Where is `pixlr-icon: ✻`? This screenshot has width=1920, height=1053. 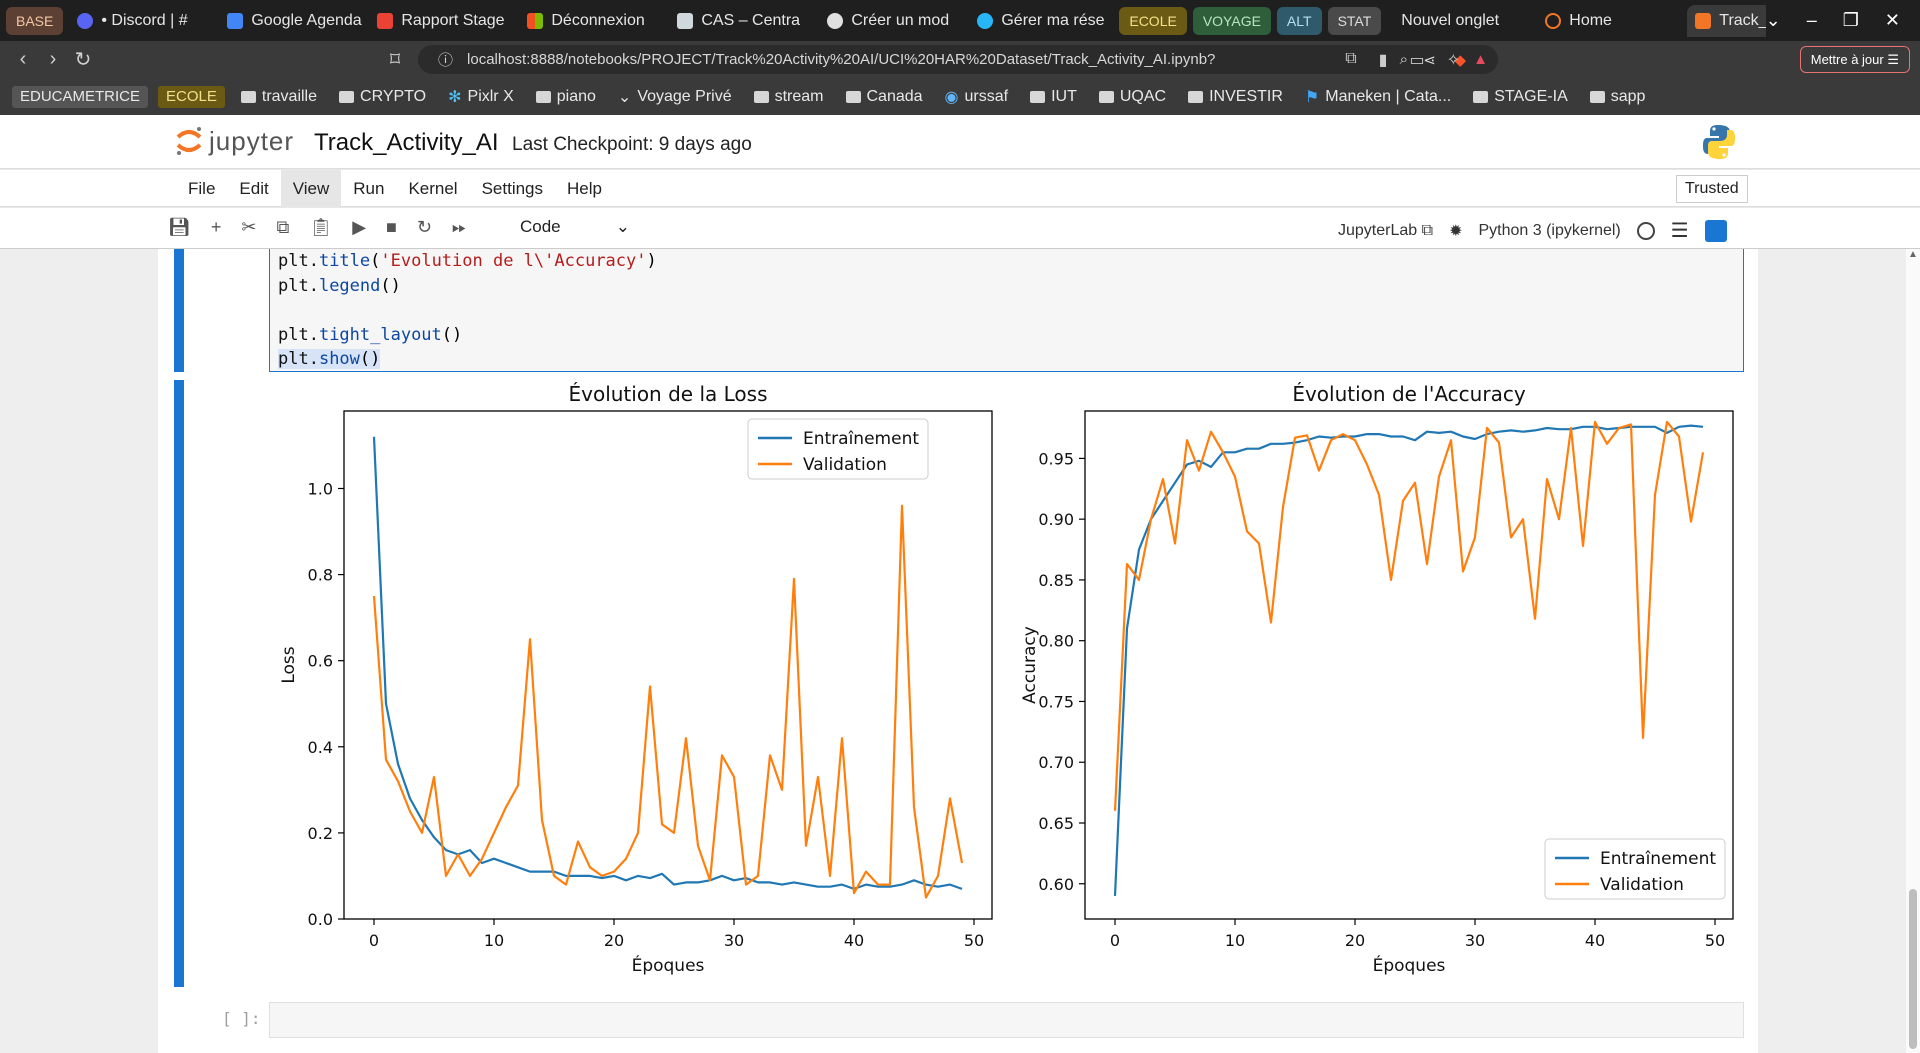 pixlr-icon: ✻ is located at coordinates (455, 97).